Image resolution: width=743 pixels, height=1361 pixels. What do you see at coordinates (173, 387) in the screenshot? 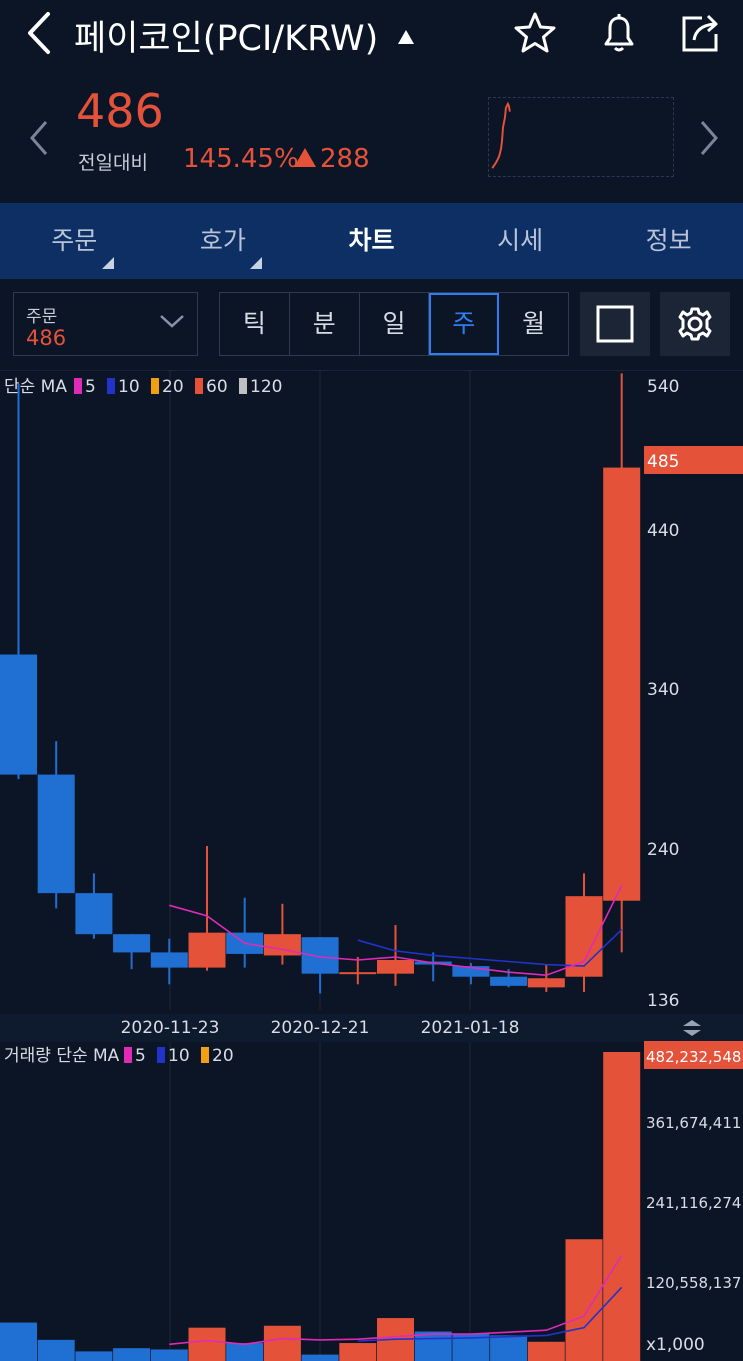
I see `legend-label: 20` at bounding box center [173, 387].